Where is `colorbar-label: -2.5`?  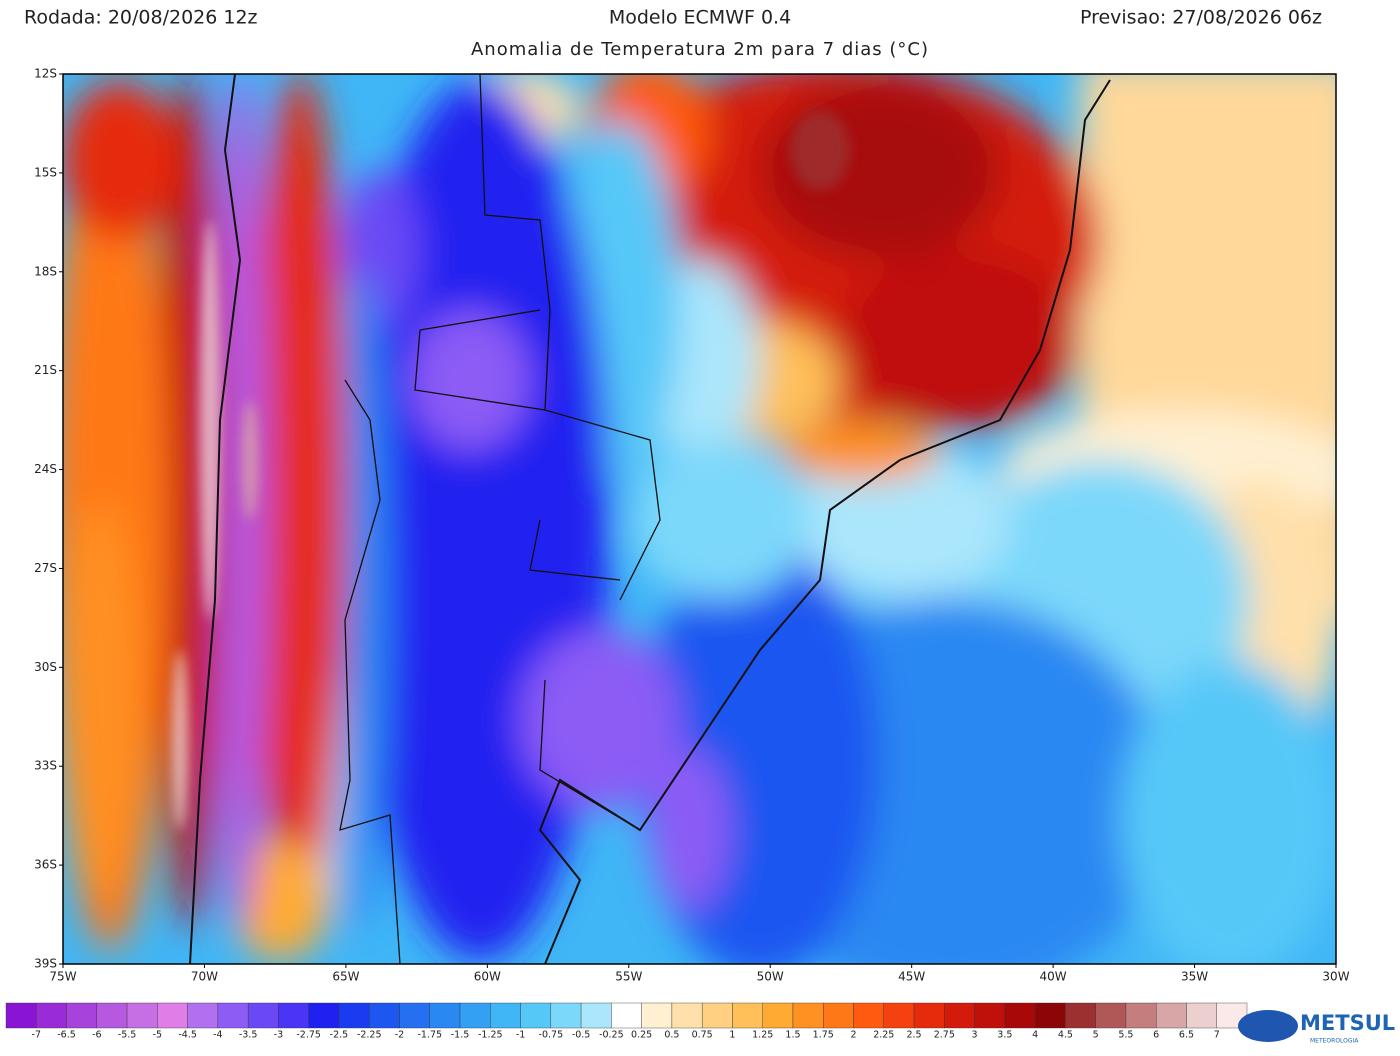 colorbar-label: -2.5 is located at coordinates (339, 1035).